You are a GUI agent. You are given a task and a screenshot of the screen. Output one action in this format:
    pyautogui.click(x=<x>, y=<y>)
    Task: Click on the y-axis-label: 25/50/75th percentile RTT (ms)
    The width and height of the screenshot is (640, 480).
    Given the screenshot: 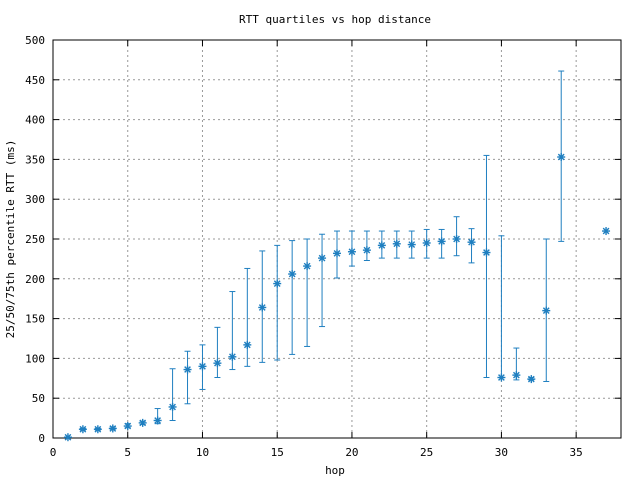 What is the action you would take?
    pyautogui.click(x=10, y=239)
    